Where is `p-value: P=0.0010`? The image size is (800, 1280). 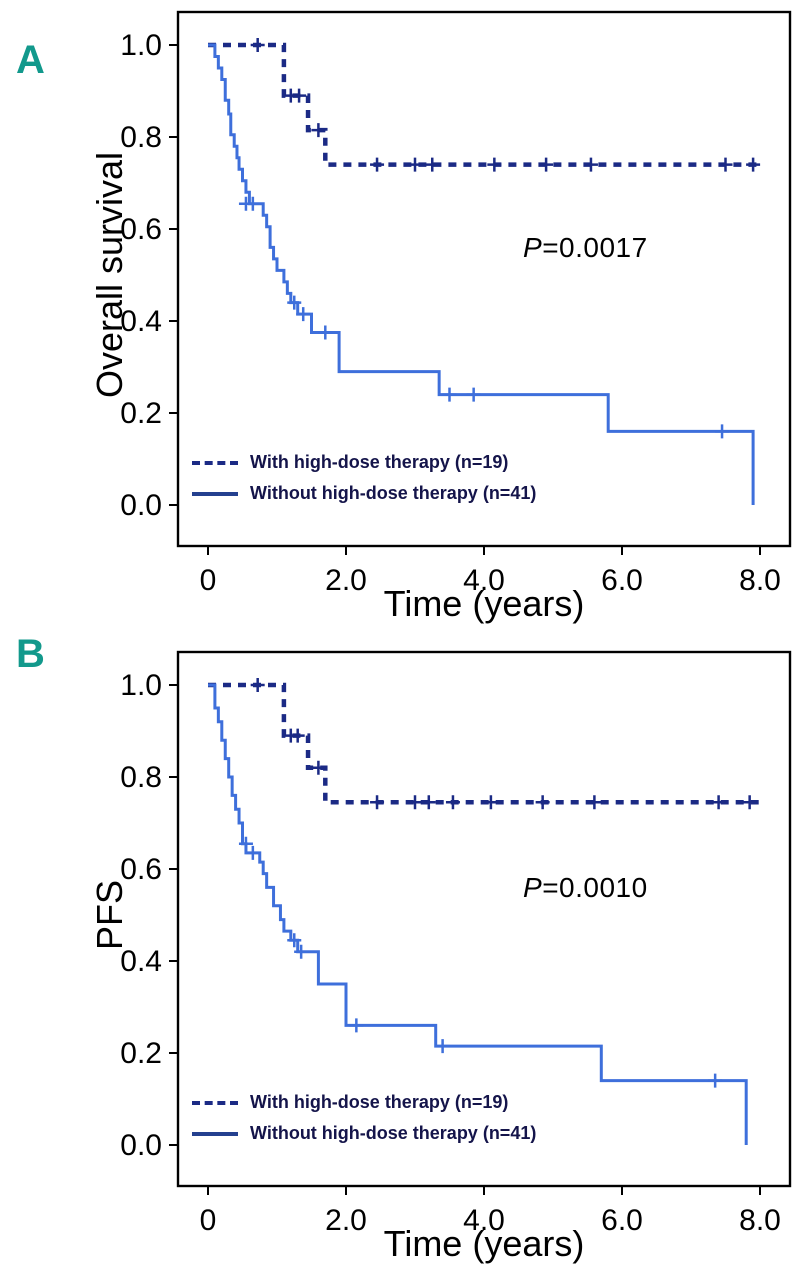
p-value: P=0.0010 is located at coordinates (585, 888).